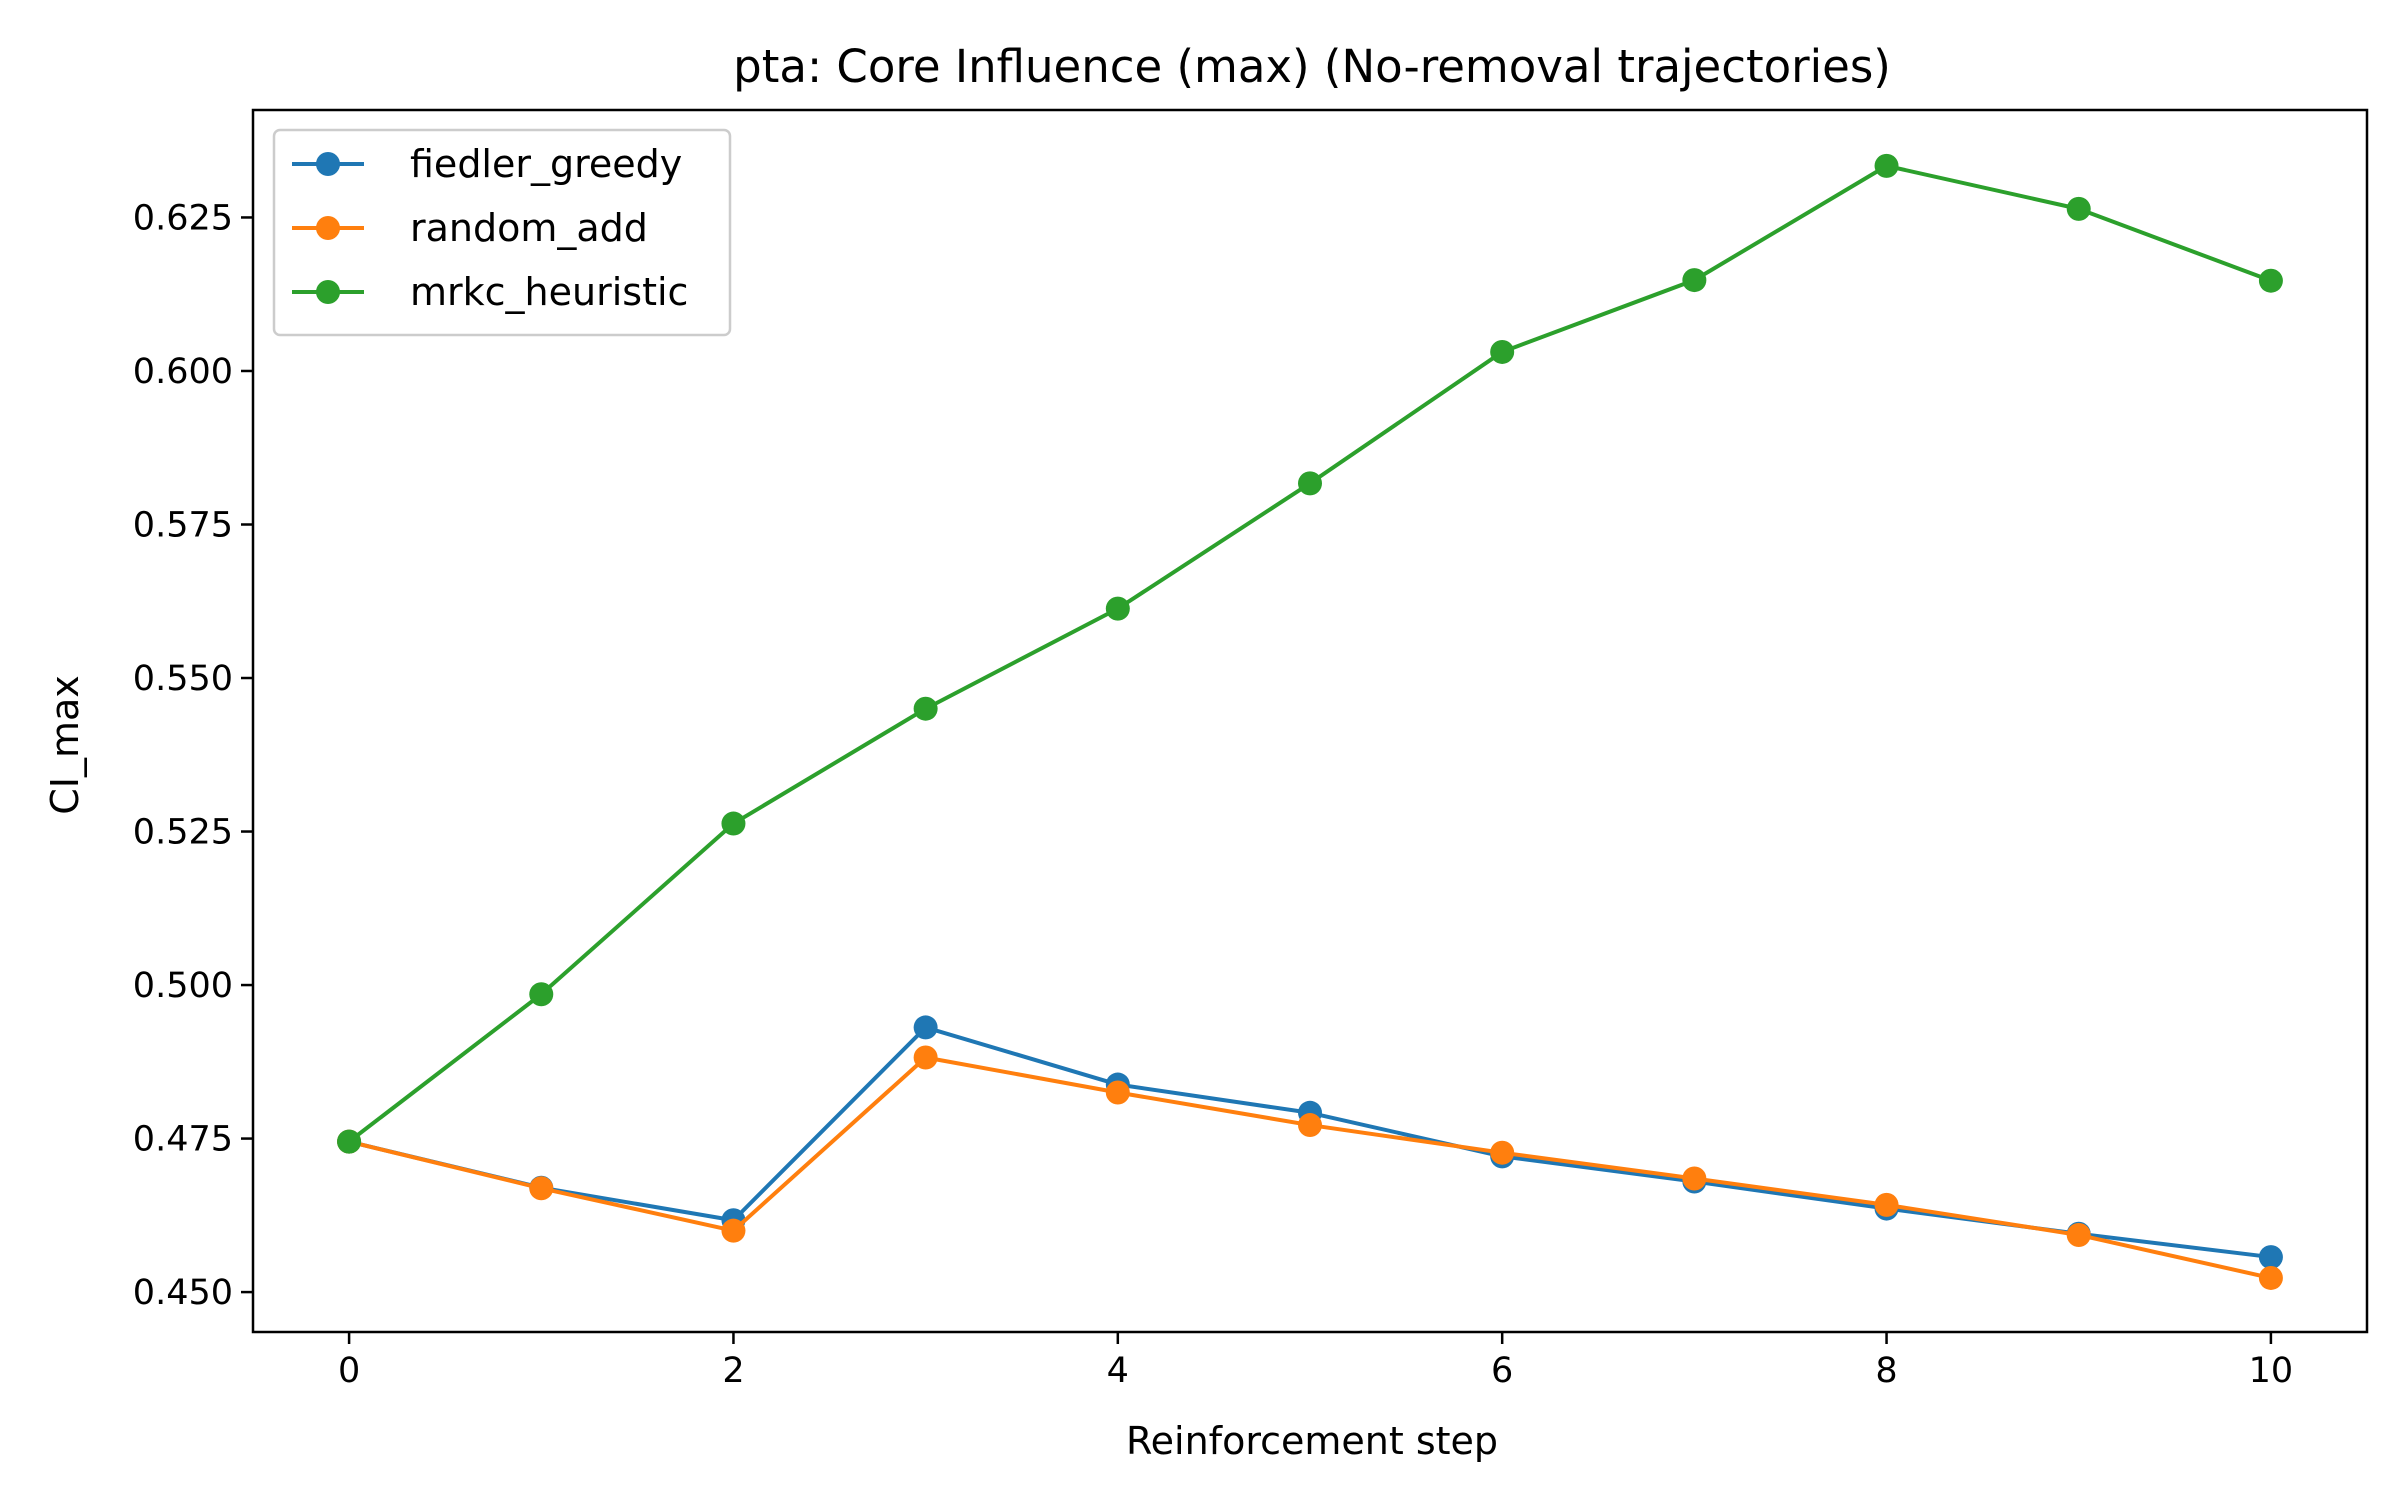 Image resolution: width=2400 pixels, height=1504 pixels. I want to click on y-tick-label: 0.475, so click(183, 1140).